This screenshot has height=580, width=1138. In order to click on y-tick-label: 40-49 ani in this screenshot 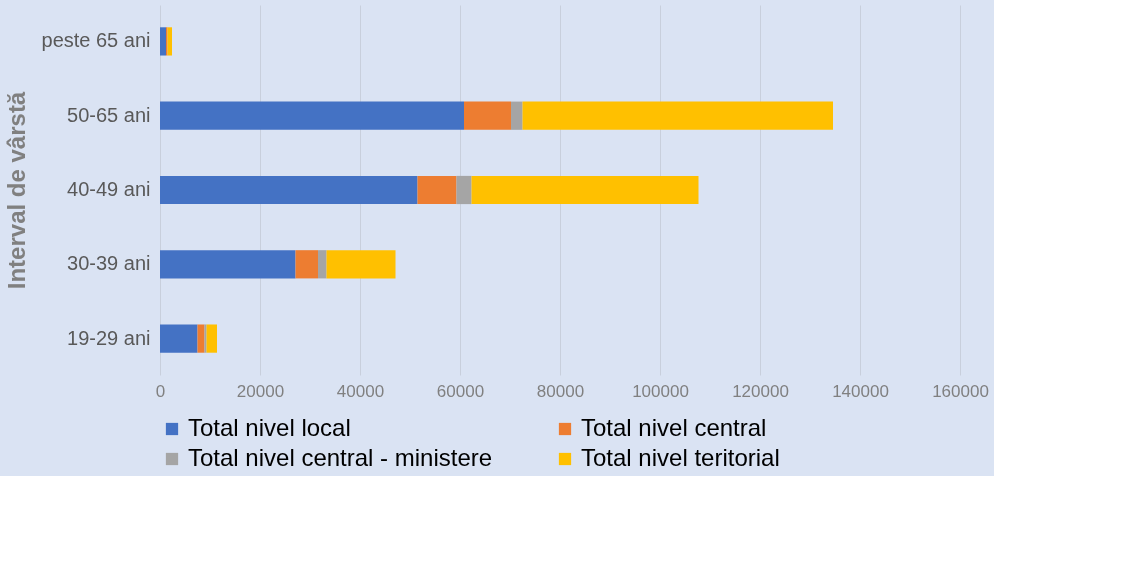, I will do `click(109, 189)`.